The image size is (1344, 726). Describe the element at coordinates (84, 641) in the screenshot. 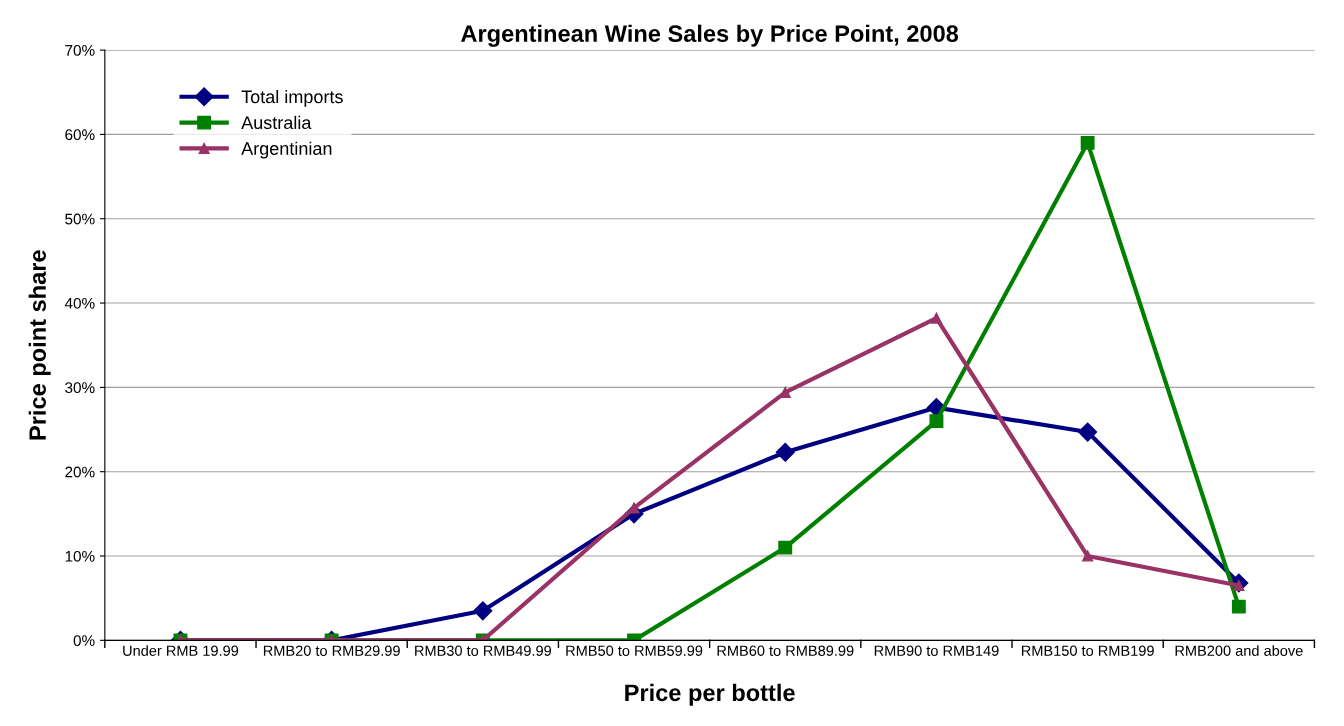

I see `y-tick-label: 0%` at that location.